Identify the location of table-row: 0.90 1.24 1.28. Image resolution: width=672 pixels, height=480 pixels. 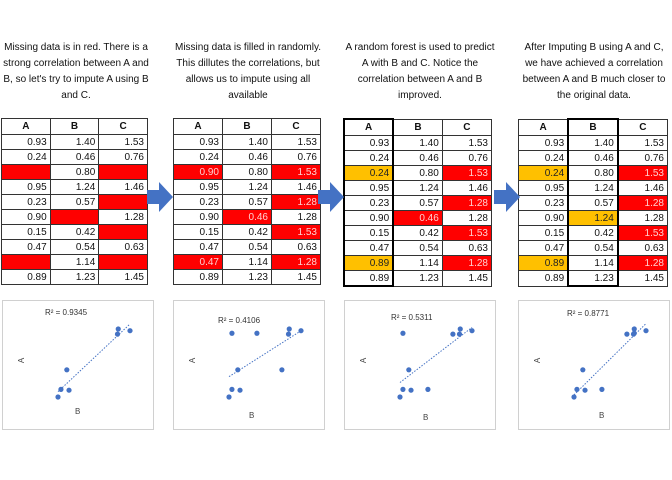
(593, 218).